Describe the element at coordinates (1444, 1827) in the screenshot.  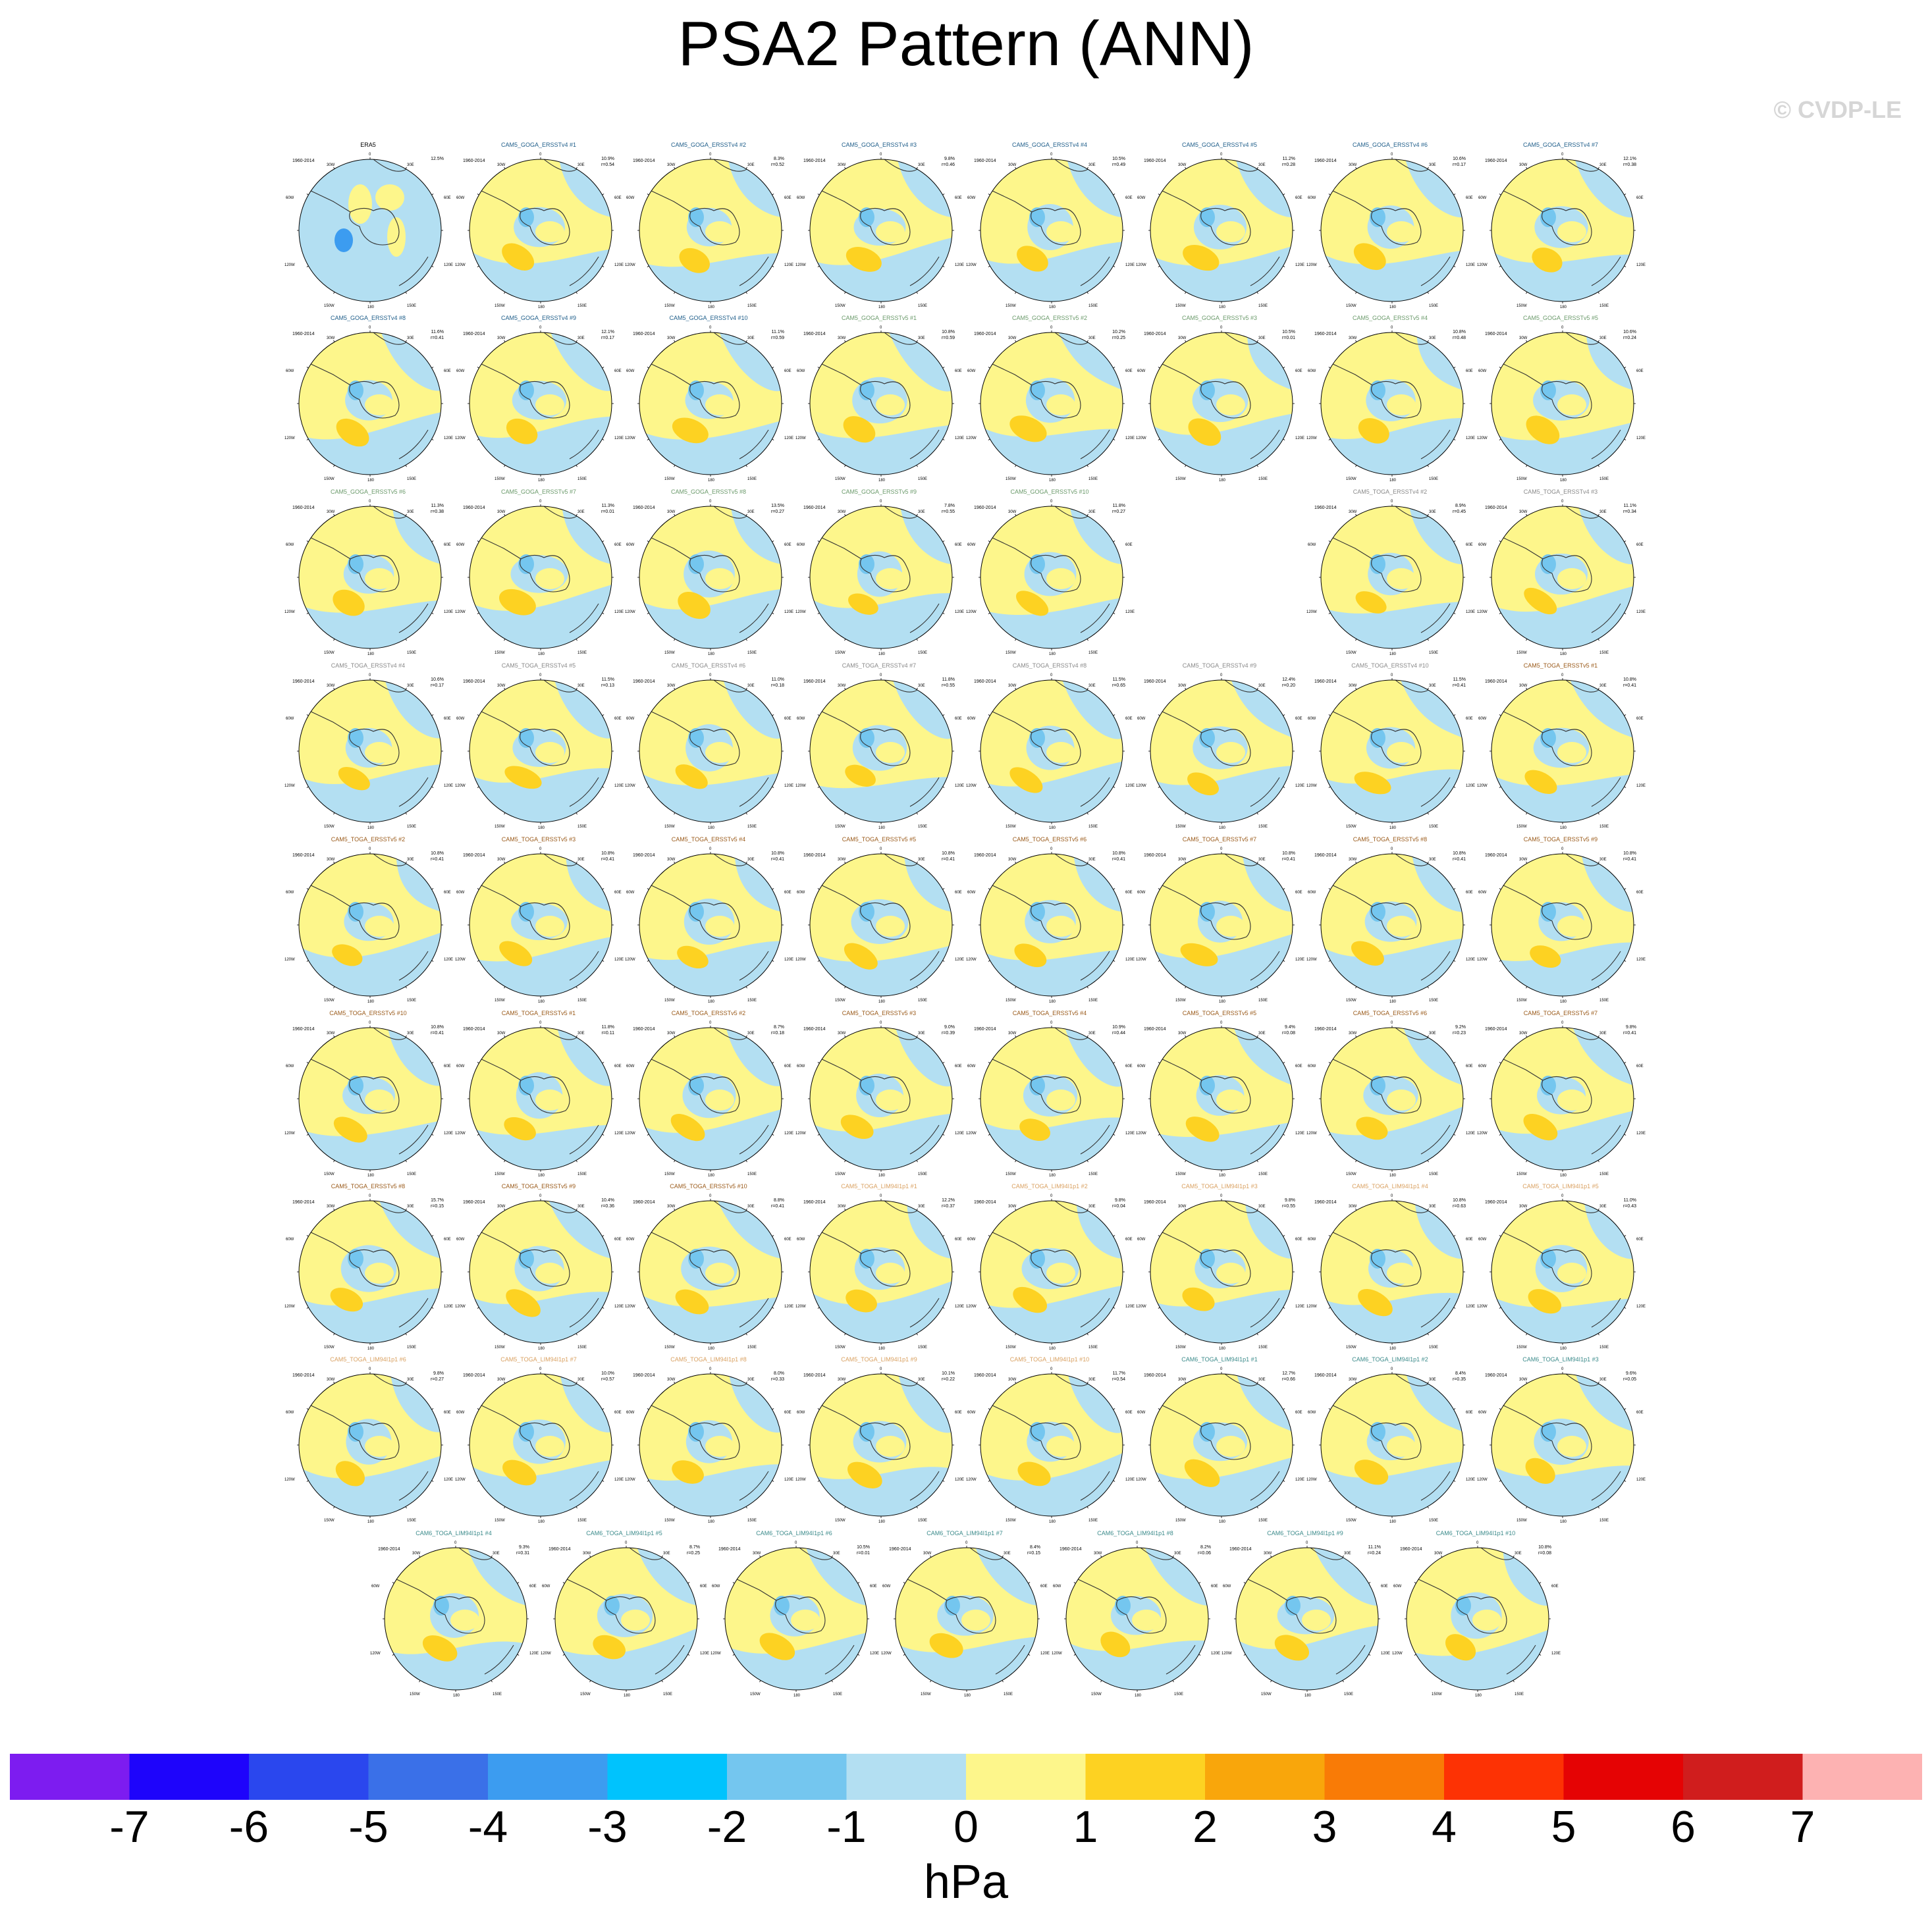
I see `colorbar-tick-label: 4` at that location.